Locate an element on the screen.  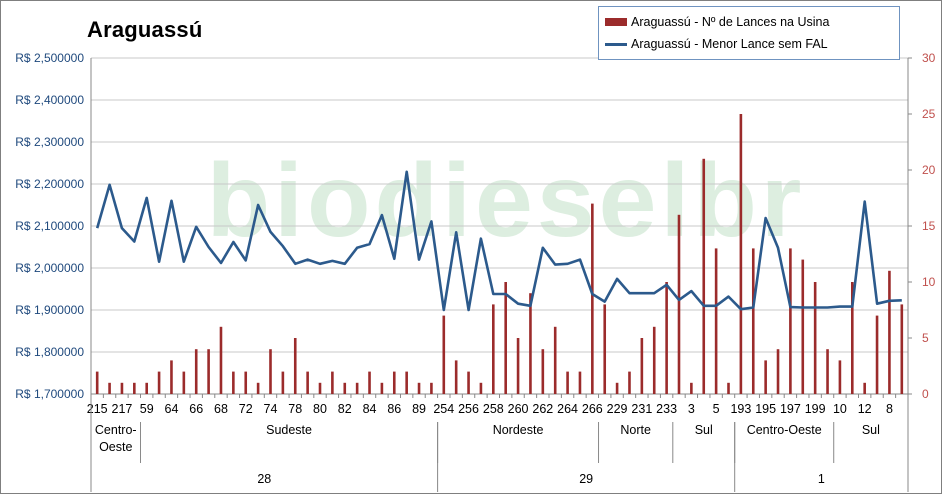
chart-title: Araguassú is located at coordinates (145, 29).